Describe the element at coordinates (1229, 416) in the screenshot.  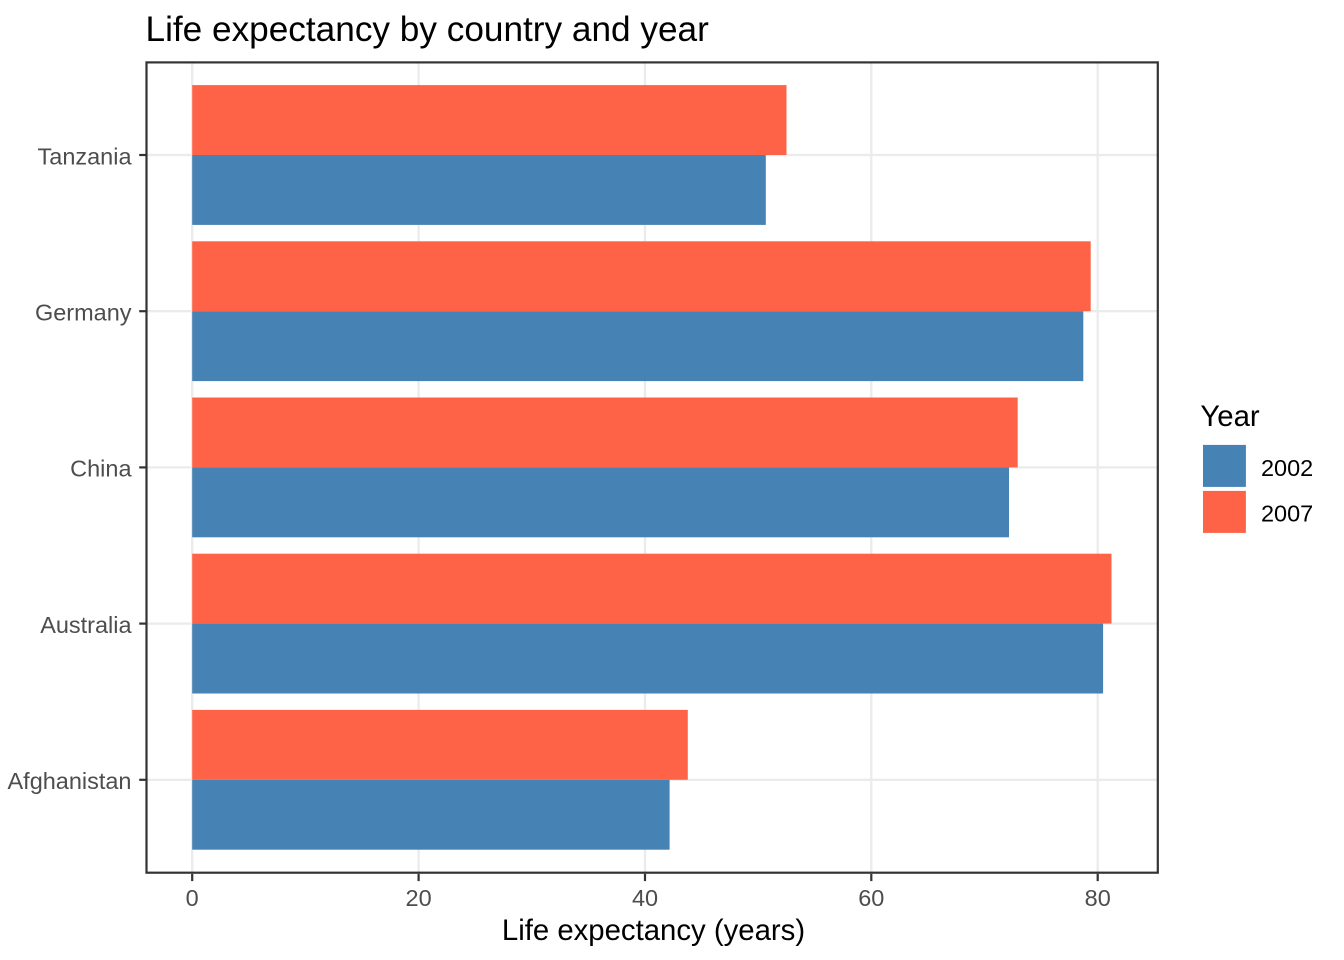
I see `svg-text: Year` at that location.